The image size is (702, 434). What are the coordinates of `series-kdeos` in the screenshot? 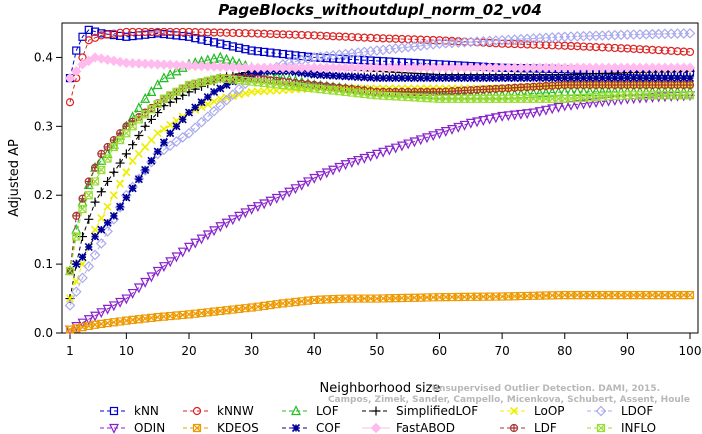 It's located at (380, 312).